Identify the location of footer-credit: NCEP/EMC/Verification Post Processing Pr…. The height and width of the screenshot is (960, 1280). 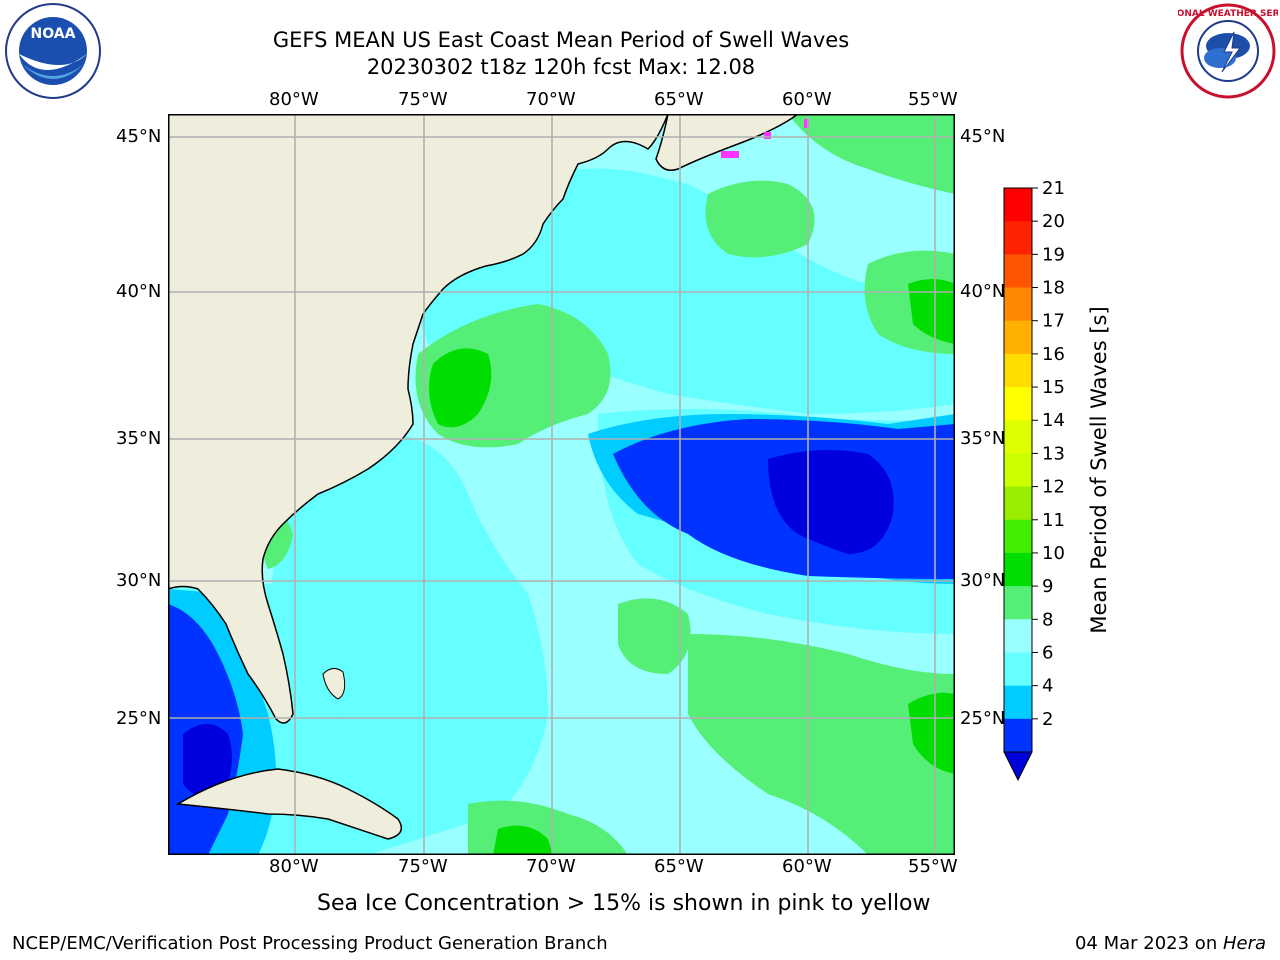
(310, 943).